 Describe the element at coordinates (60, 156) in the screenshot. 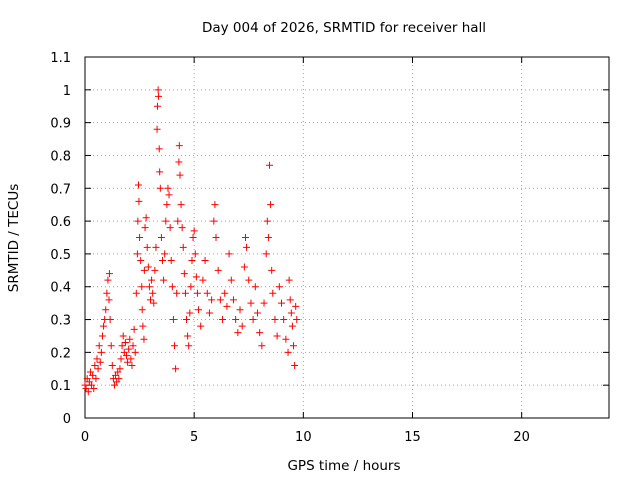

I see `y-tick-label: 0.8` at that location.